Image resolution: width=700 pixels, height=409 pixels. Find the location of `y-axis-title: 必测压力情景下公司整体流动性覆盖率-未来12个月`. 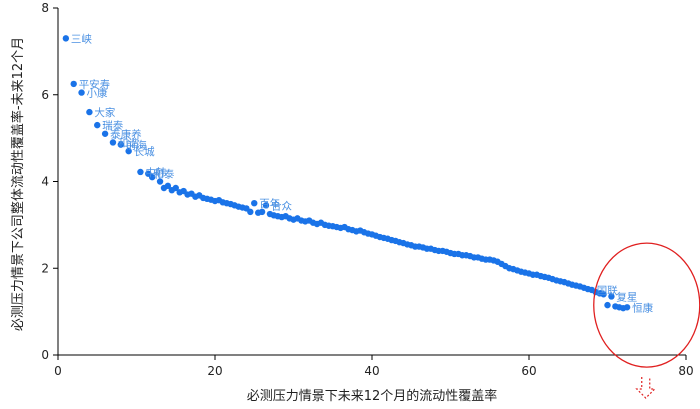

y-axis-title: 必测压力情景下公司整体流动性覆盖率-未来12个月 is located at coordinates (18, 184).